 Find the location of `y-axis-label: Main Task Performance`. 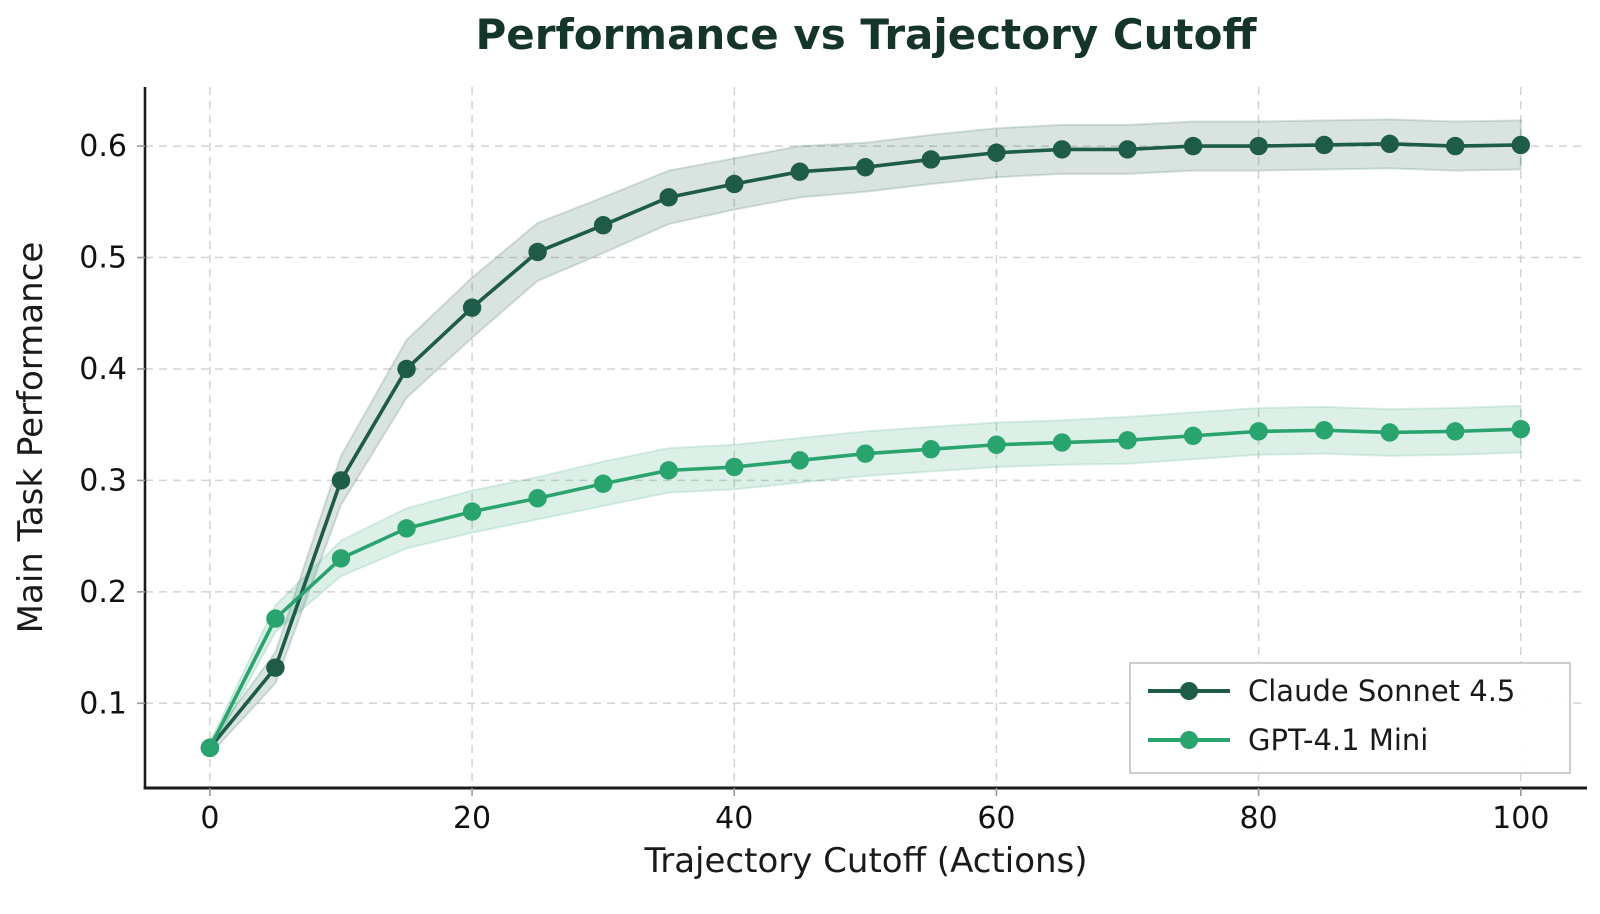

y-axis-label: Main Task Performance is located at coordinates (31, 438).